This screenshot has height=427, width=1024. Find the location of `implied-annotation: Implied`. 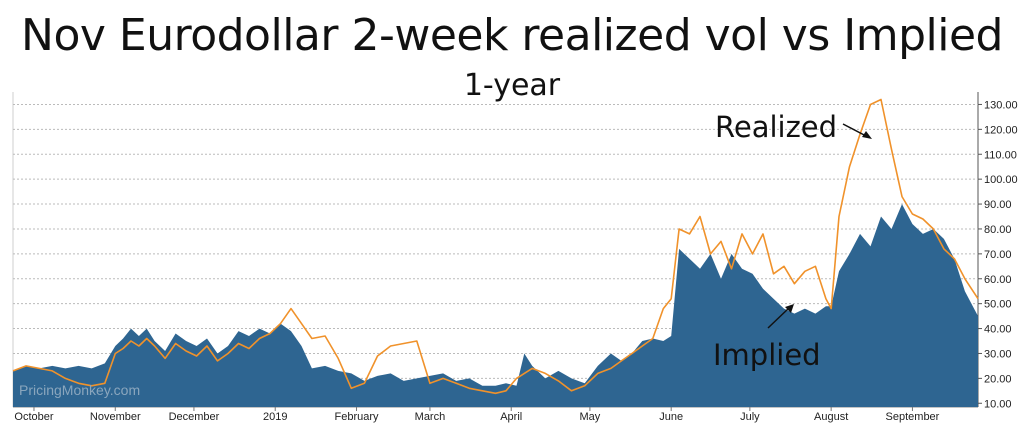

implied-annotation: Implied is located at coordinates (767, 355).